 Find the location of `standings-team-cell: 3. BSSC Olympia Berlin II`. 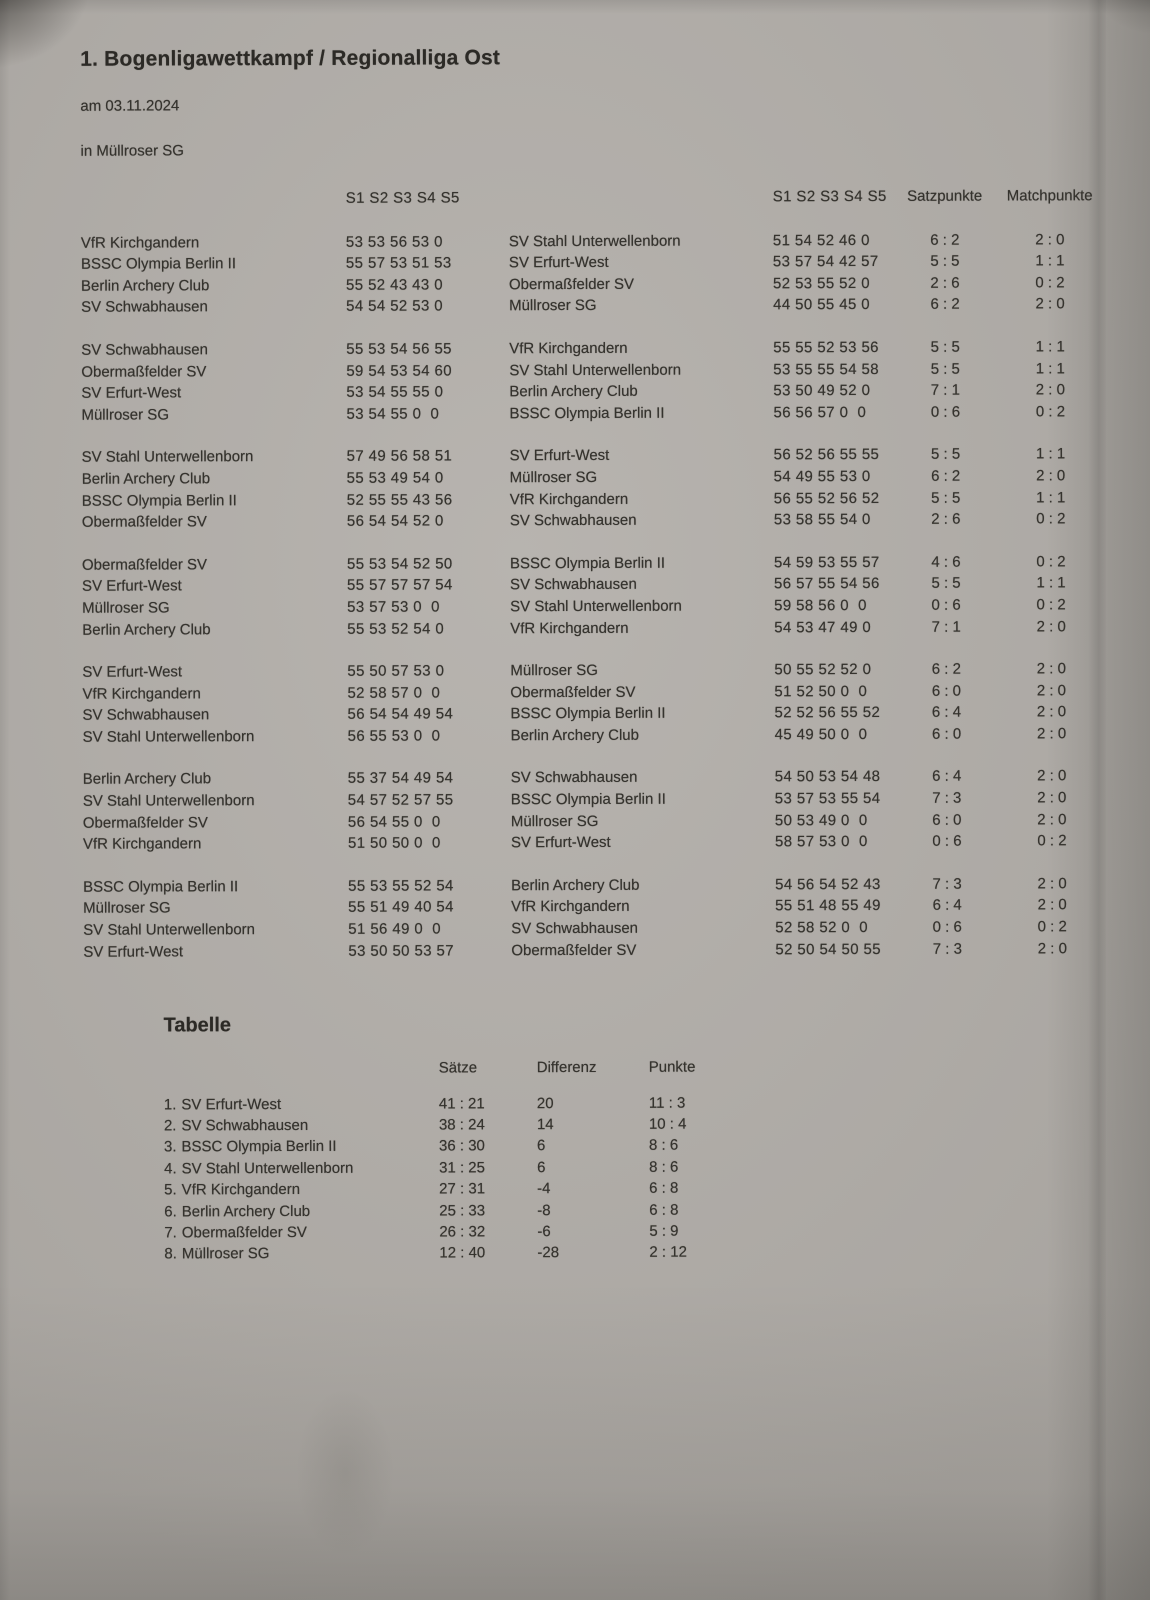

standings-team-cell: 3. BSSC Olympia Berlin II is located at coordinates (301, 1147).